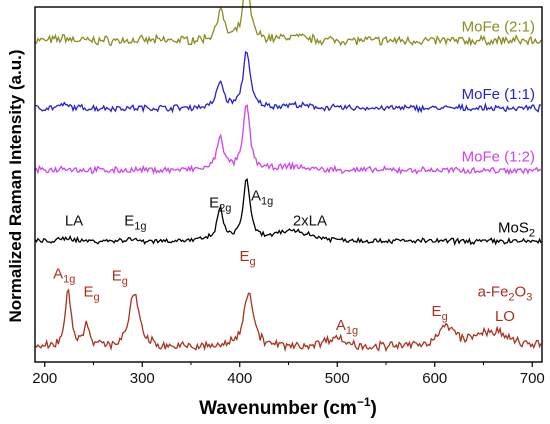  What do you see at coordinates (505, 316) in the screenshot?
I see `peak-label-12: LO` at bounding box center [505, 316].